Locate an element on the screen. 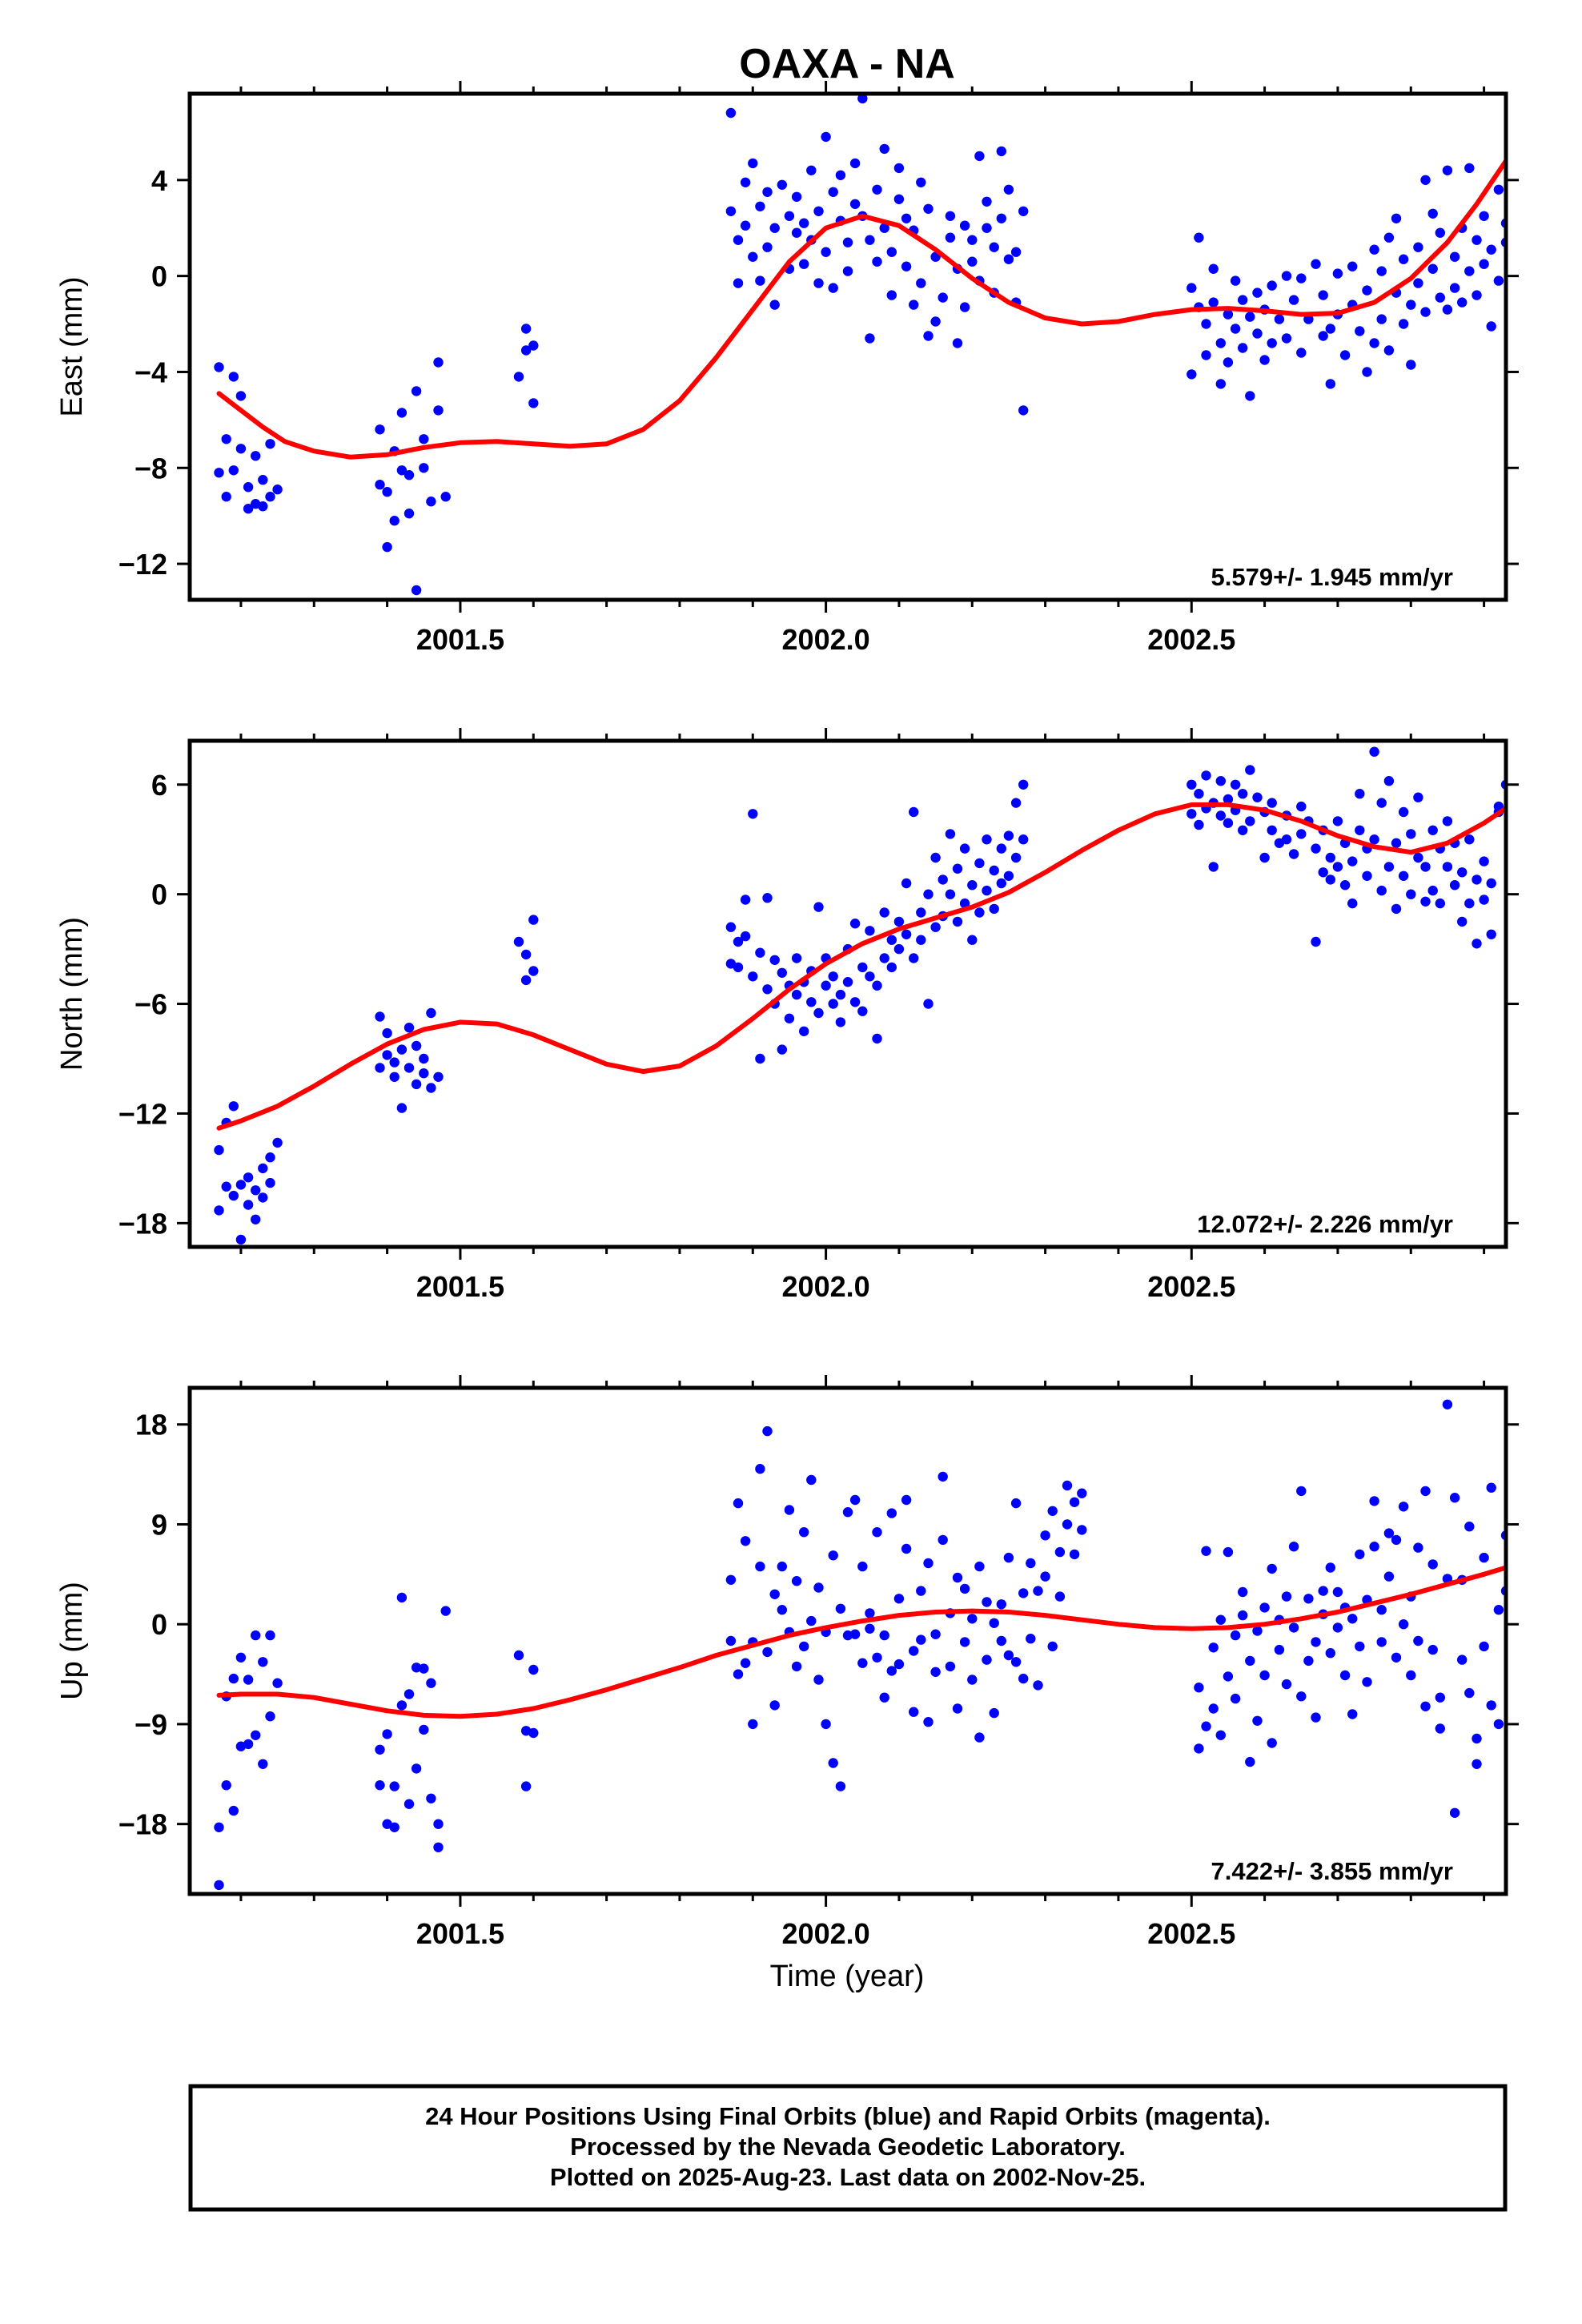 The image size is (1582, 2324). east-y-tick-label: 4 is located at coordinates (159, 180).